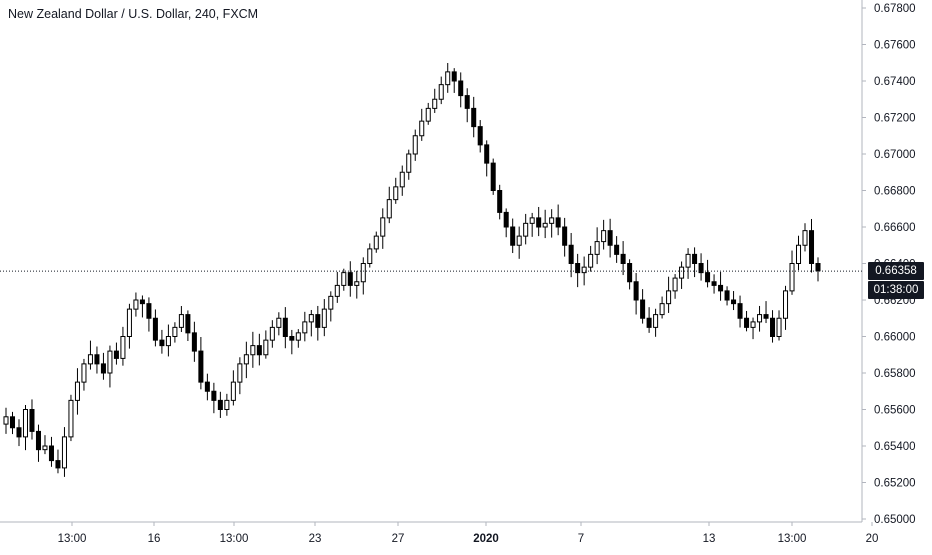  What do you see at coordinates (895, 374) in the screenshot?
I see `y-tick-label: 0.65800` at bounding box center [895, 374].